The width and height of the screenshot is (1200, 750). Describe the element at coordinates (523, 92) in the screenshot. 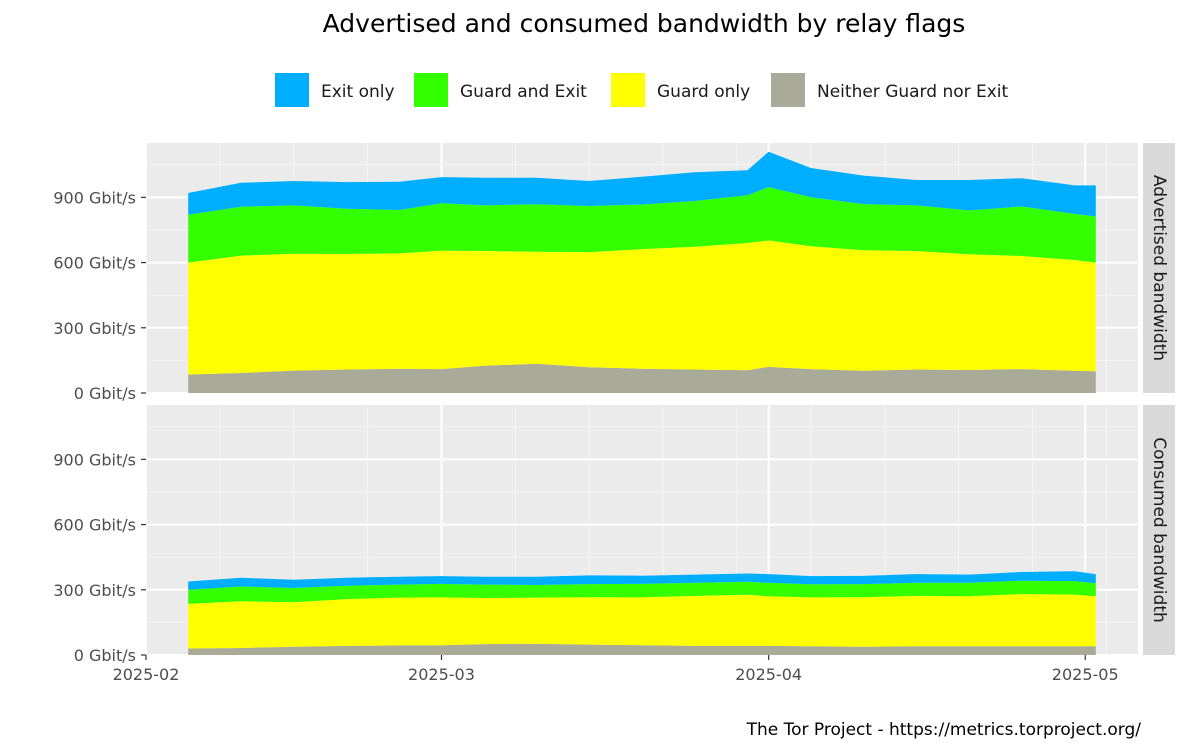

I see `legend-label-guard-and-exit: Guard and Exit` at that location.